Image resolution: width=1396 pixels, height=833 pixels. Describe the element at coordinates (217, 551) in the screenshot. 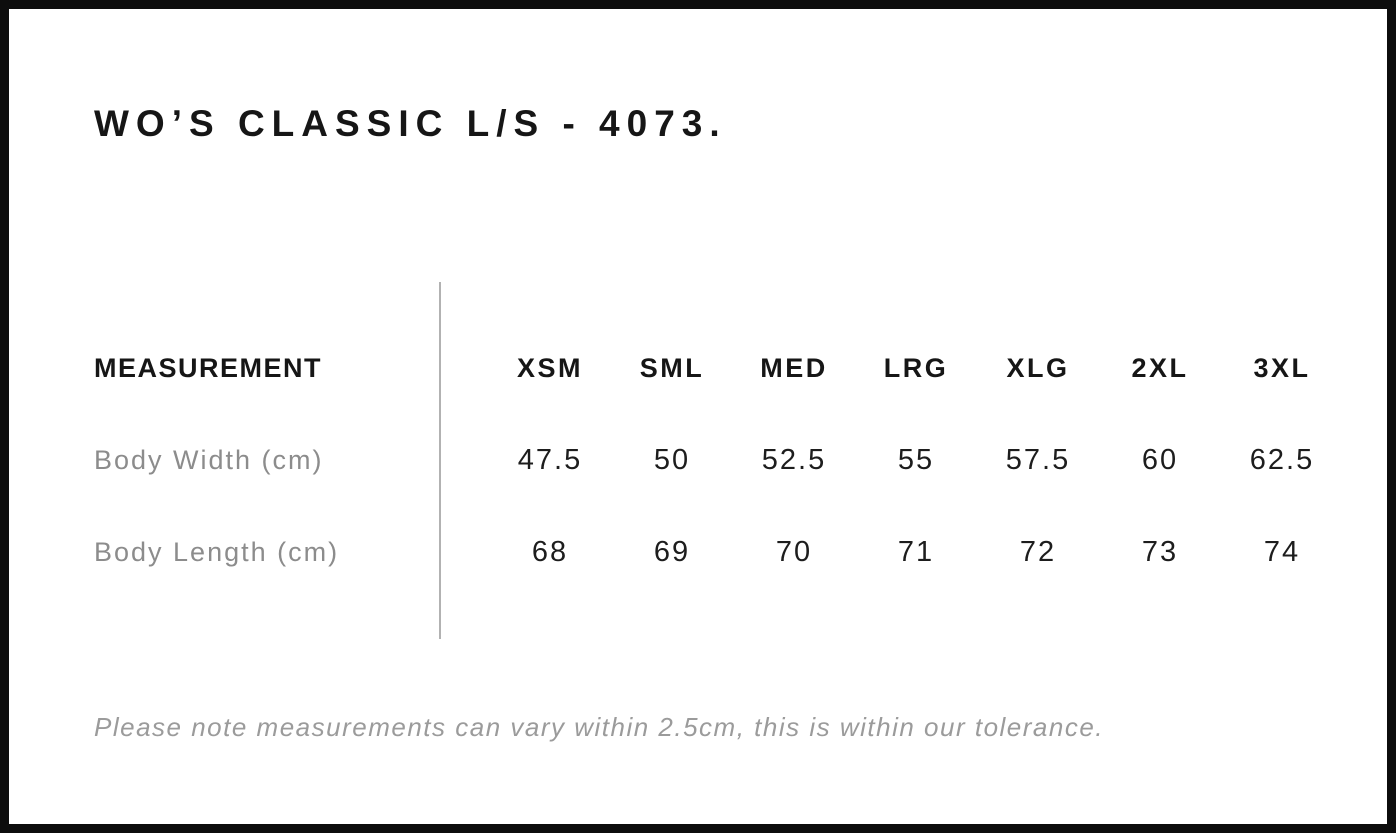

I see `row-label-body-length: Body Length (cm)` at that location.